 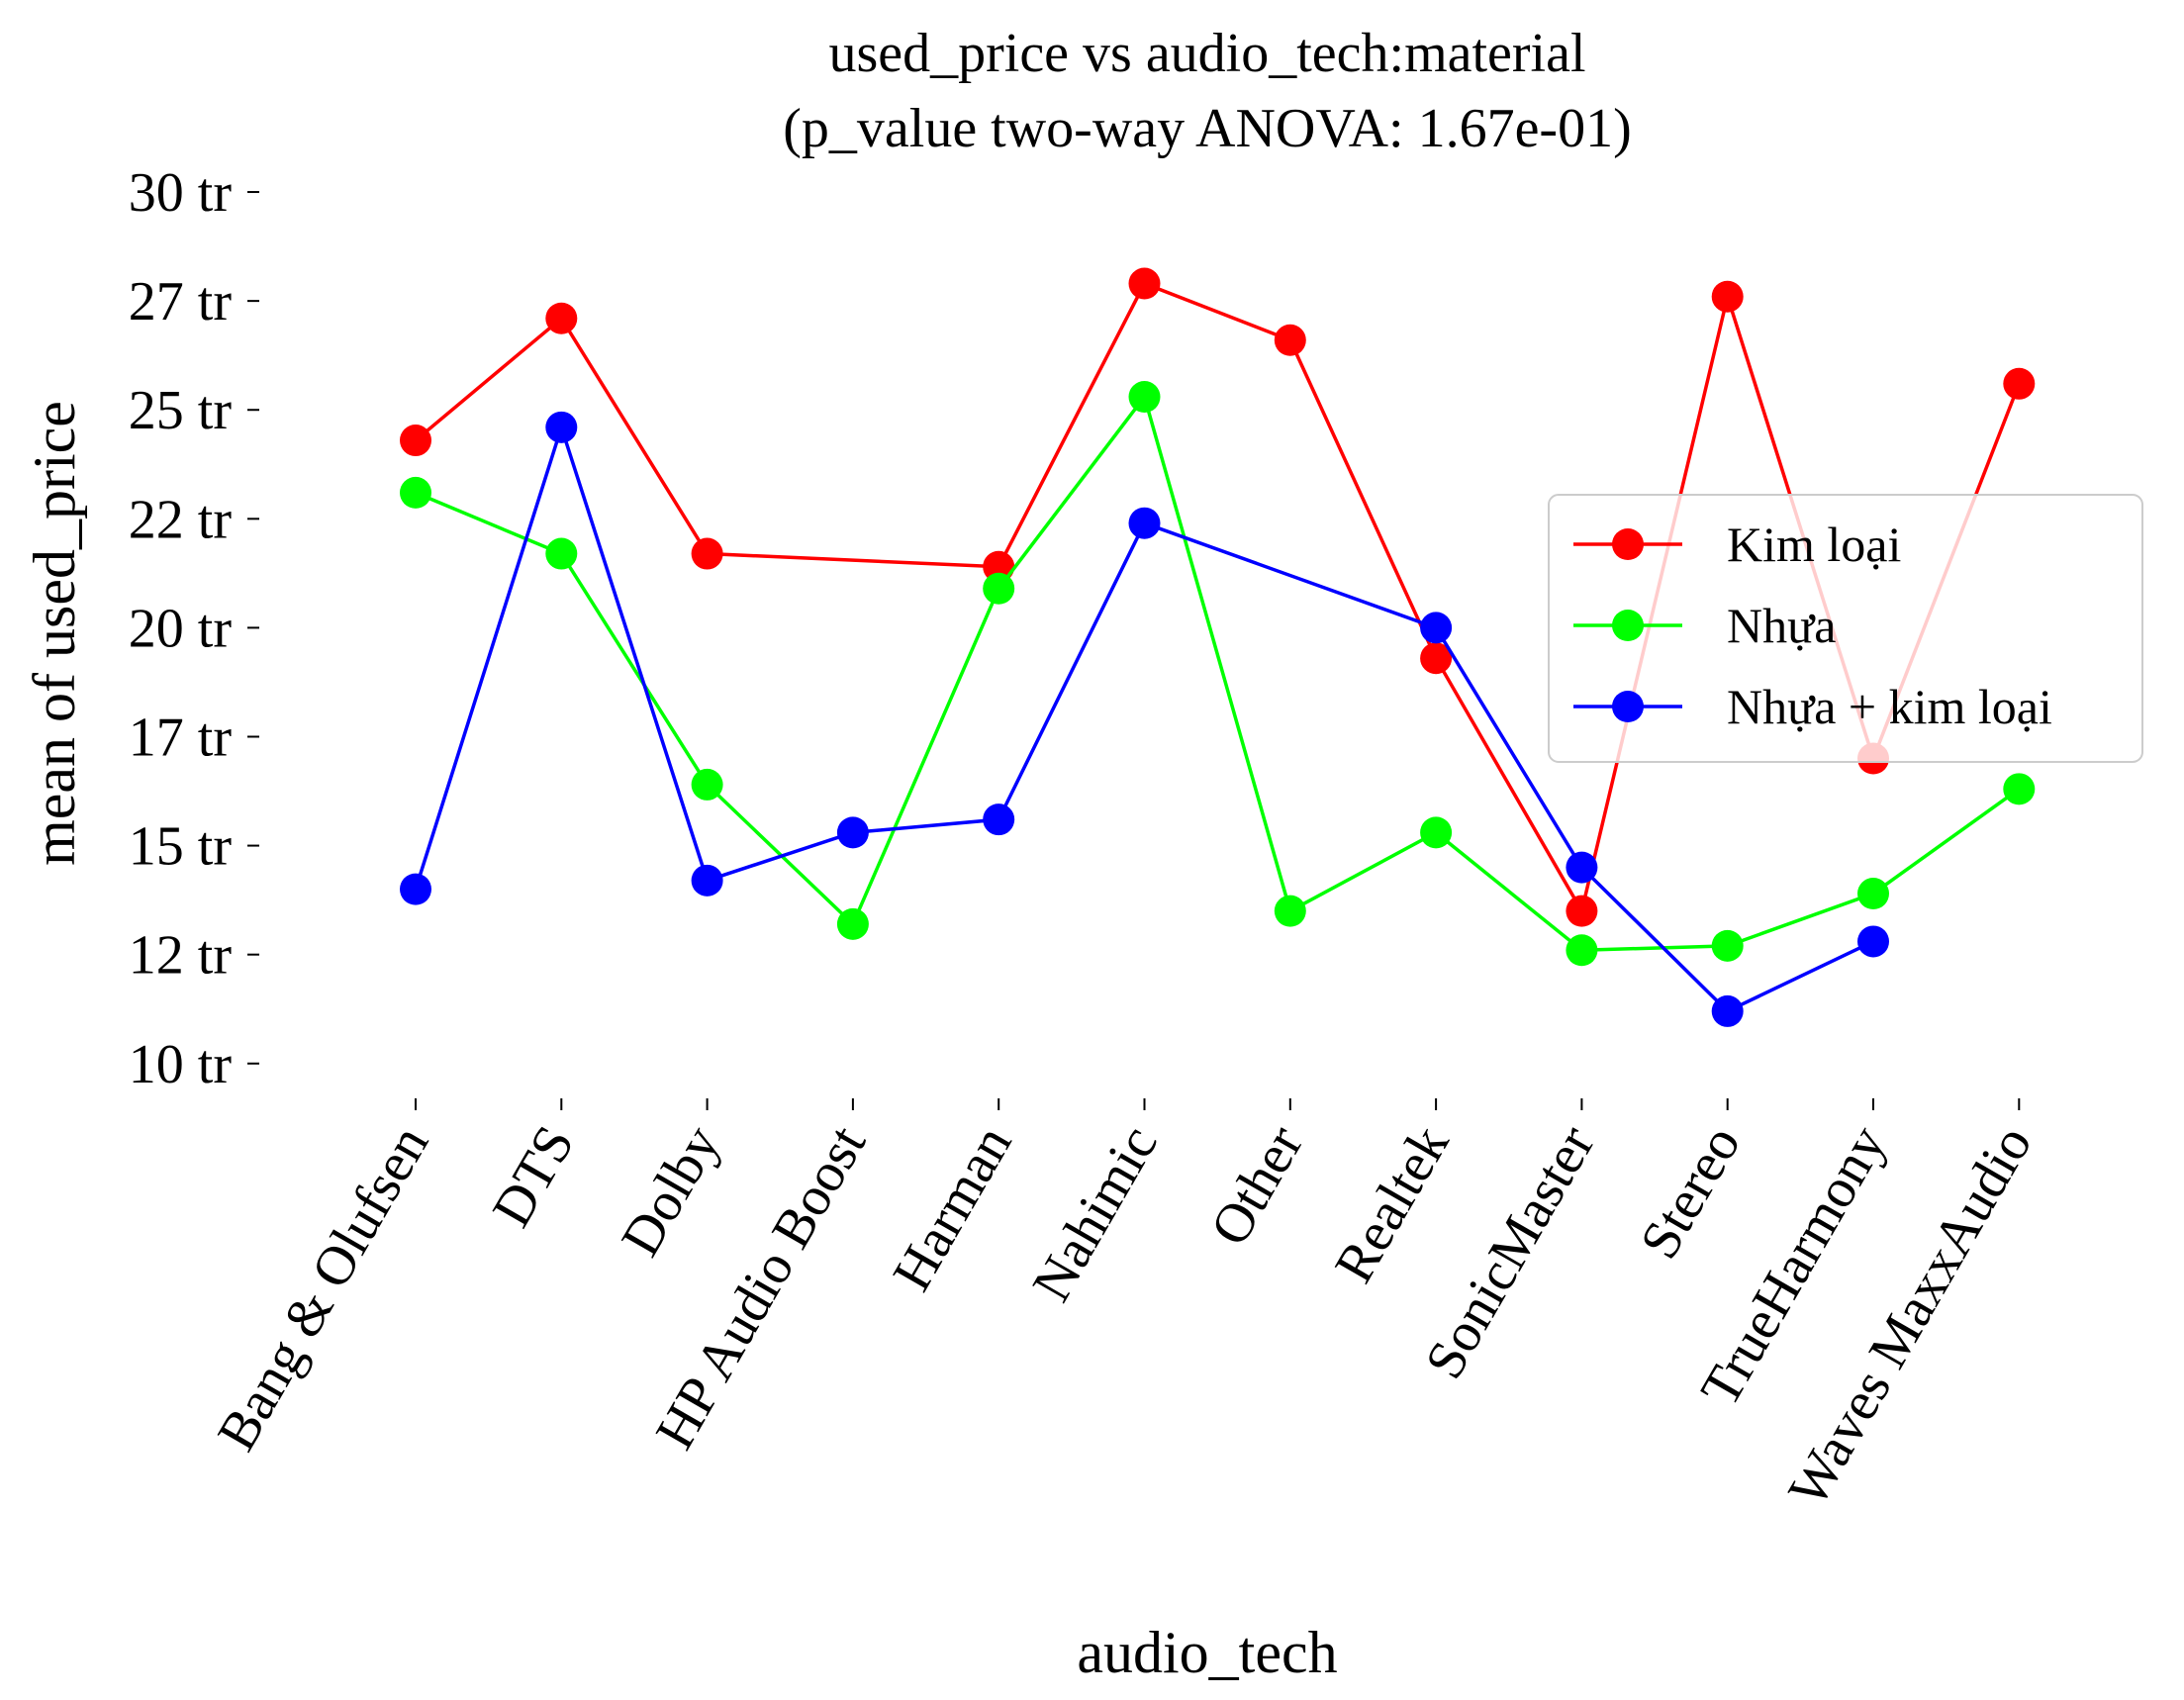 I want to click on legend-label: Nhựa, so click(x=1781, y=625).